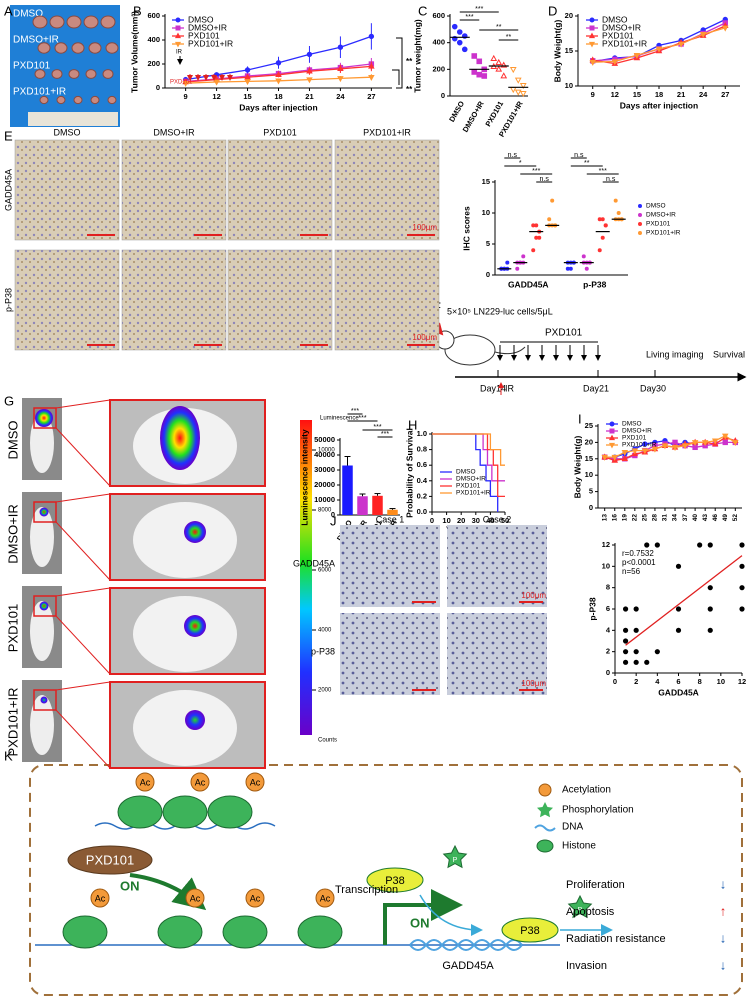 The width and height of the screenshot is (750, 1001). Describe the element at coordinates (422, 433) in the screenshot. I see `y-tick-label: 1.0` at that location.